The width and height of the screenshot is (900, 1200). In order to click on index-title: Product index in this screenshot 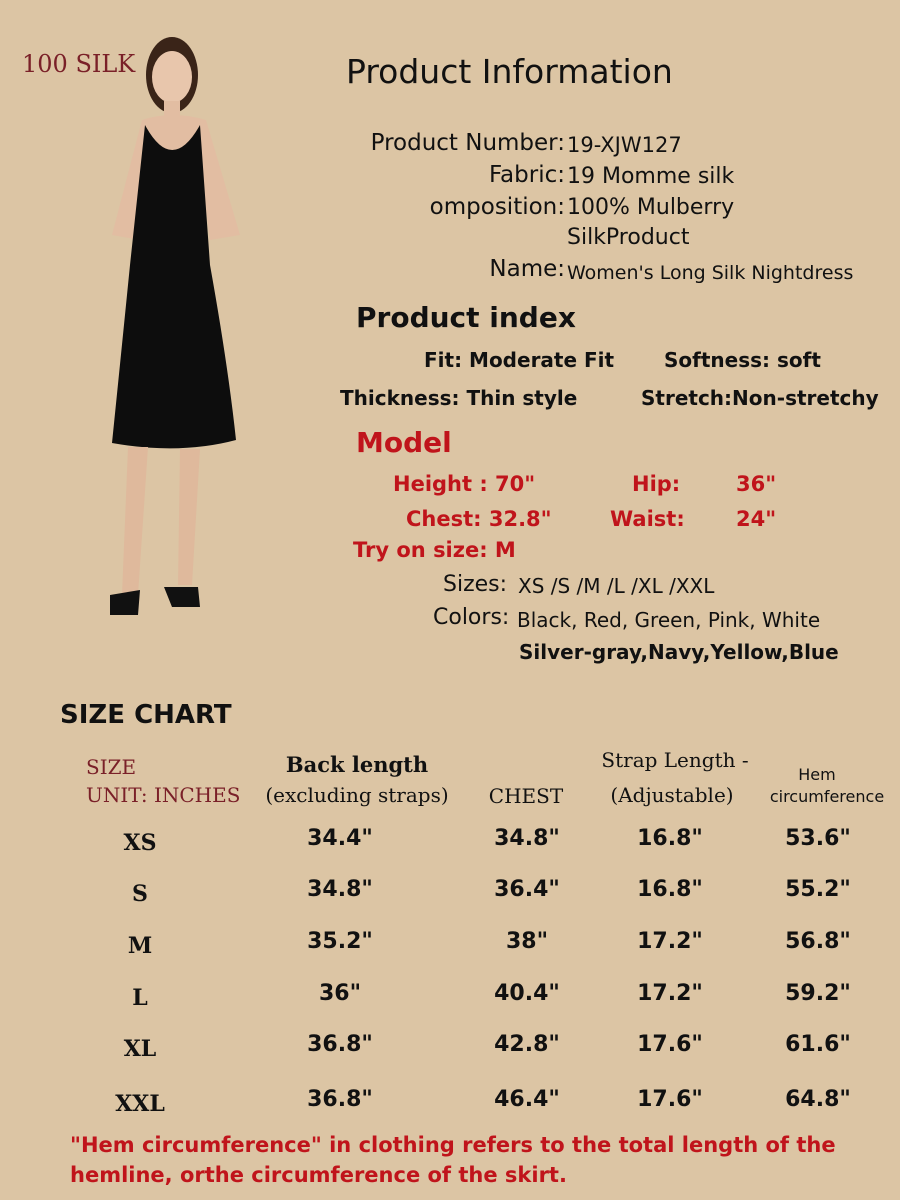, I will do `click(466, 317)`.